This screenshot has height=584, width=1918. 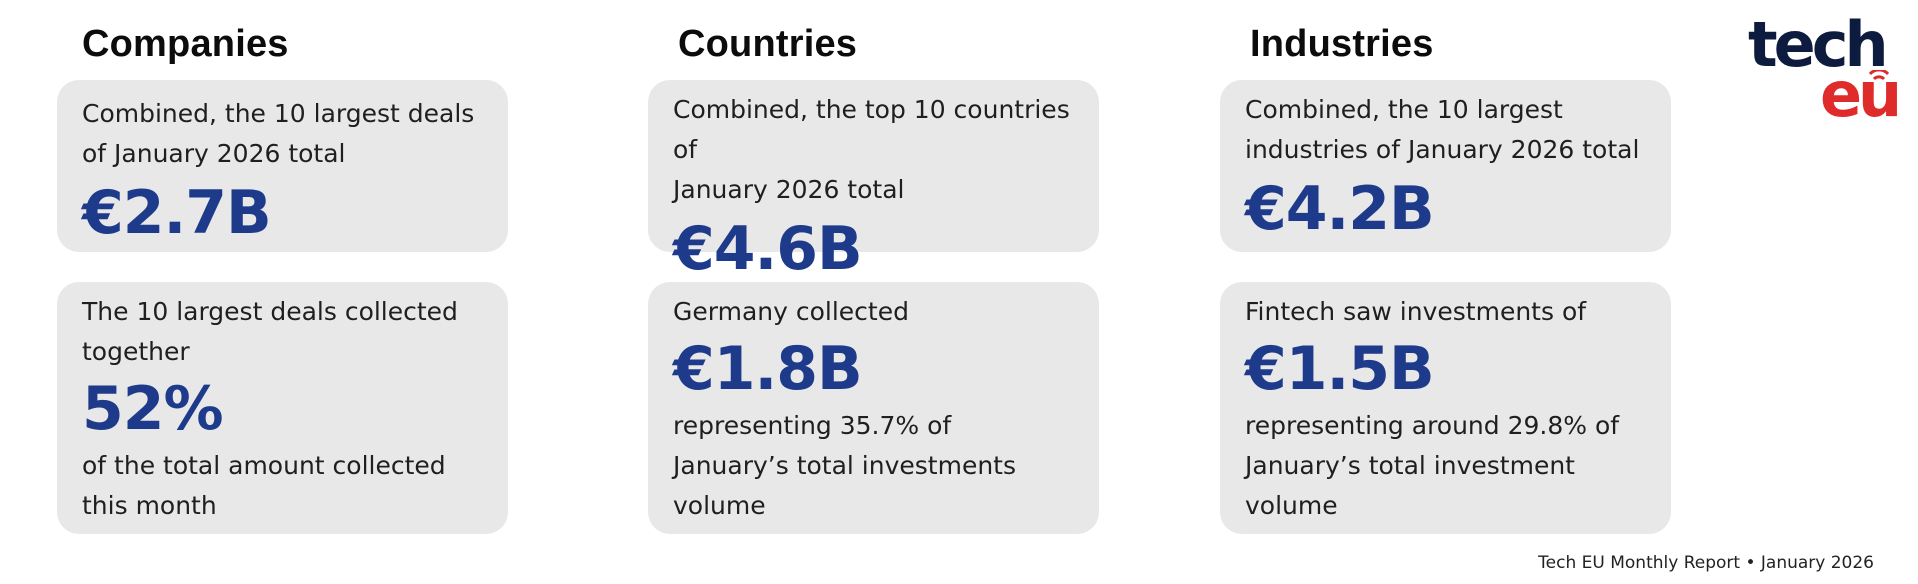 What do you see at coordinates (812, 425) in the screenshot?
I see `text-line: representing 35.7% of` at bounding box center [812, 425].